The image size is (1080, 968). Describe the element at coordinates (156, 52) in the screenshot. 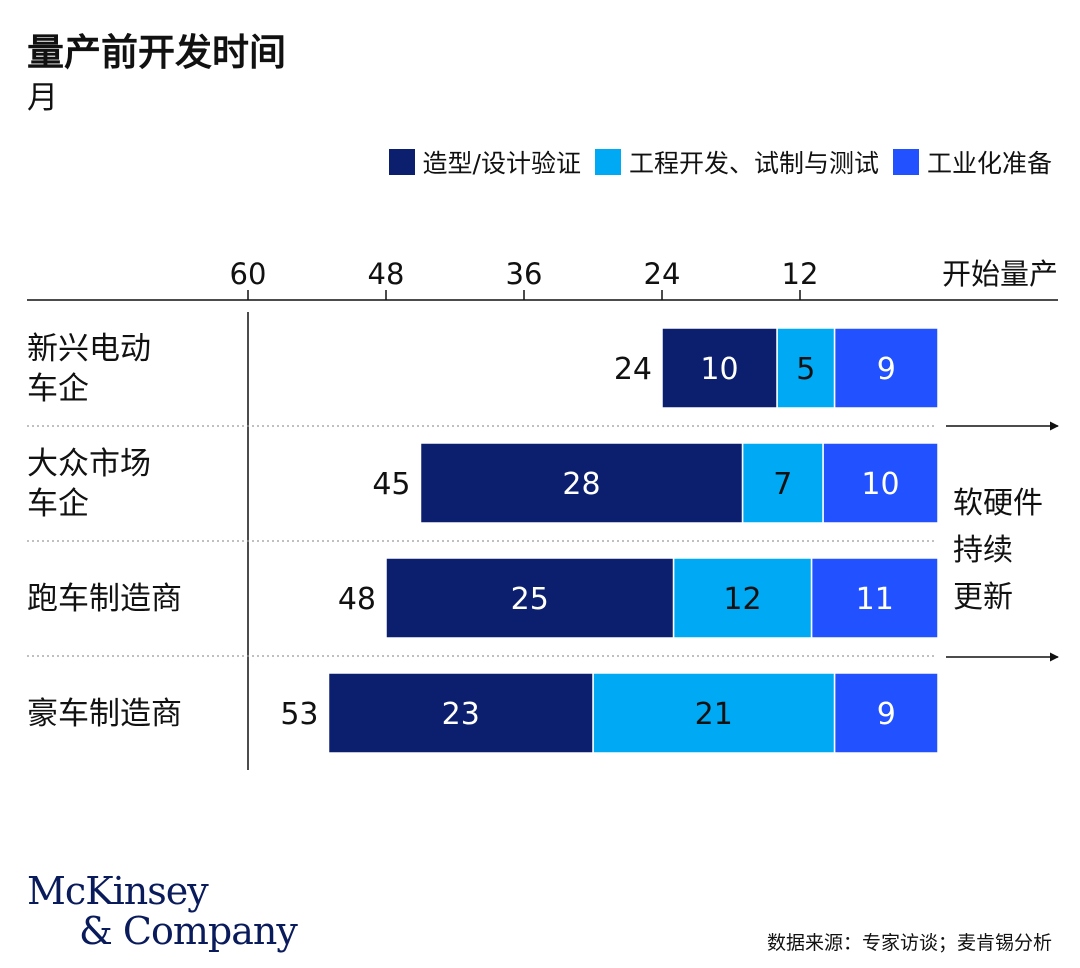

I see `chart-title: 量产前开发时间` at that location.